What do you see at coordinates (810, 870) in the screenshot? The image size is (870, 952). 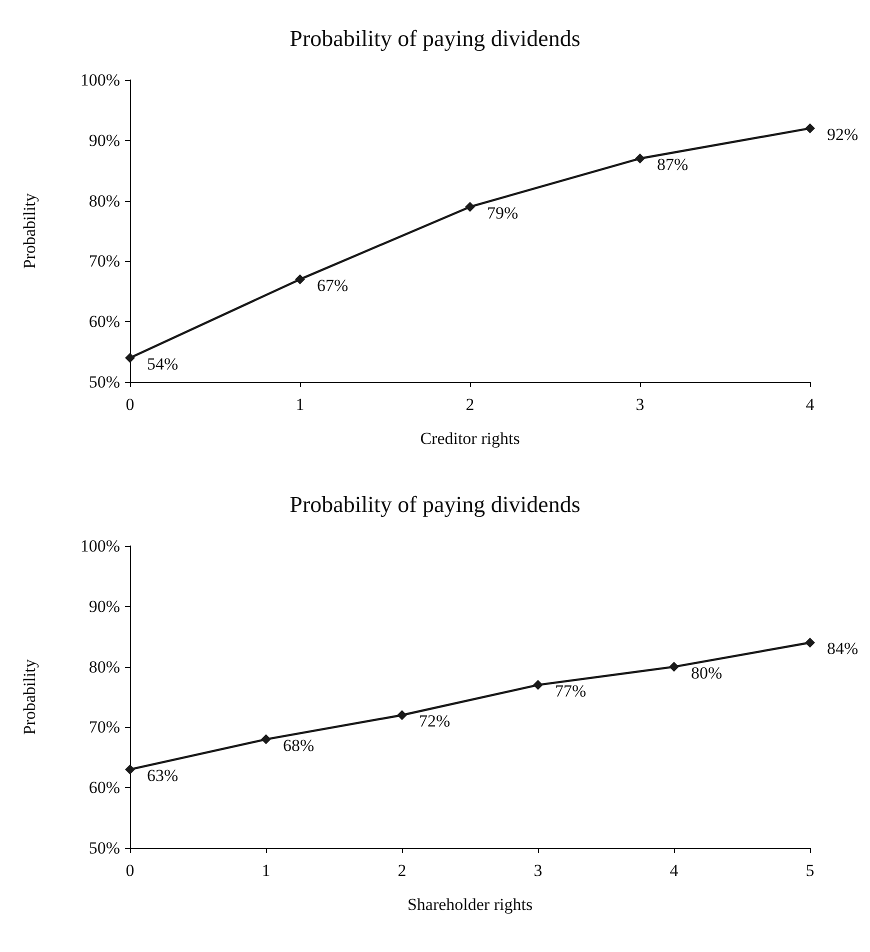 I see `x-tick-label: 5` at bounding box center [810, 870].